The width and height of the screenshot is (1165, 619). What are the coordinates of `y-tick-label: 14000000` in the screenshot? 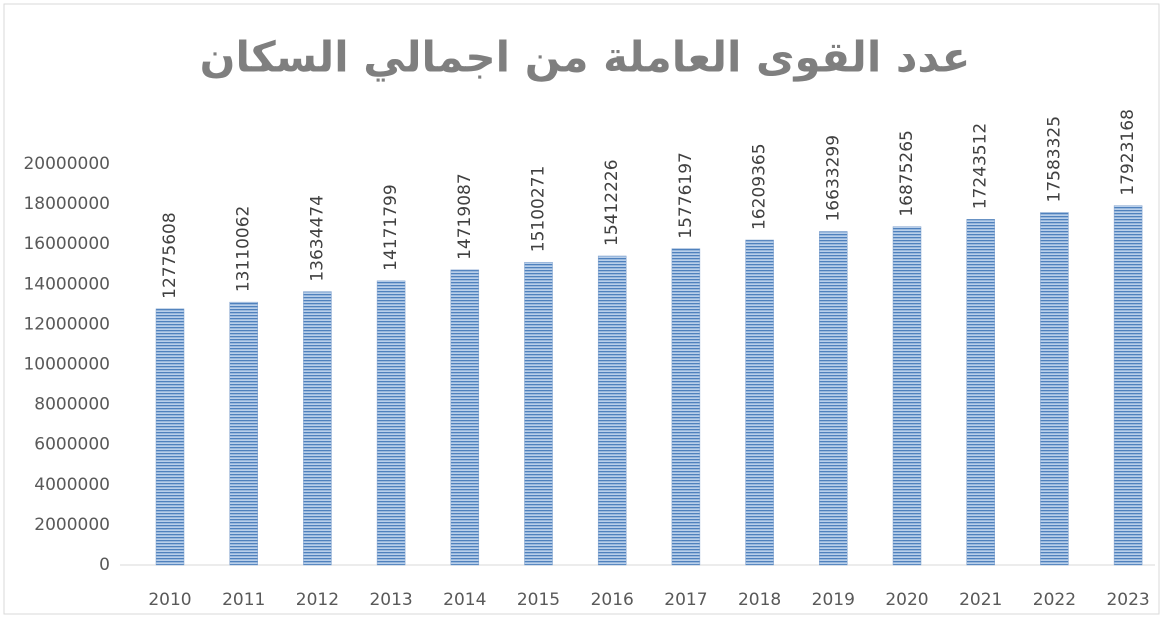 It's located at (66, 284).